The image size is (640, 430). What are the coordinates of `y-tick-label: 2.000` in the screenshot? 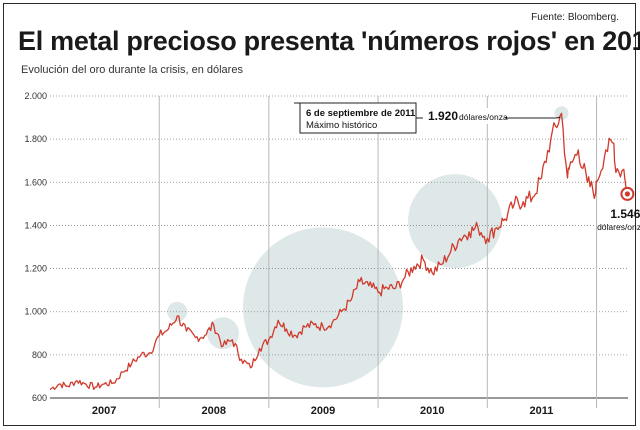 It's located at (35, 96).